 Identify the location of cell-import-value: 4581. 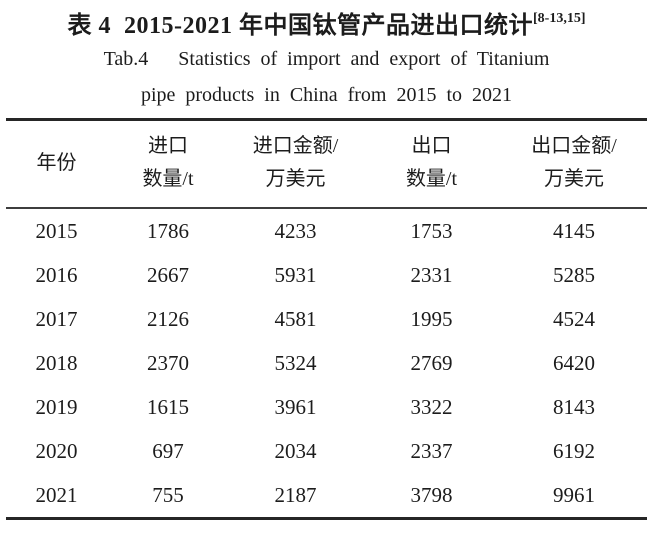
(295, 318).